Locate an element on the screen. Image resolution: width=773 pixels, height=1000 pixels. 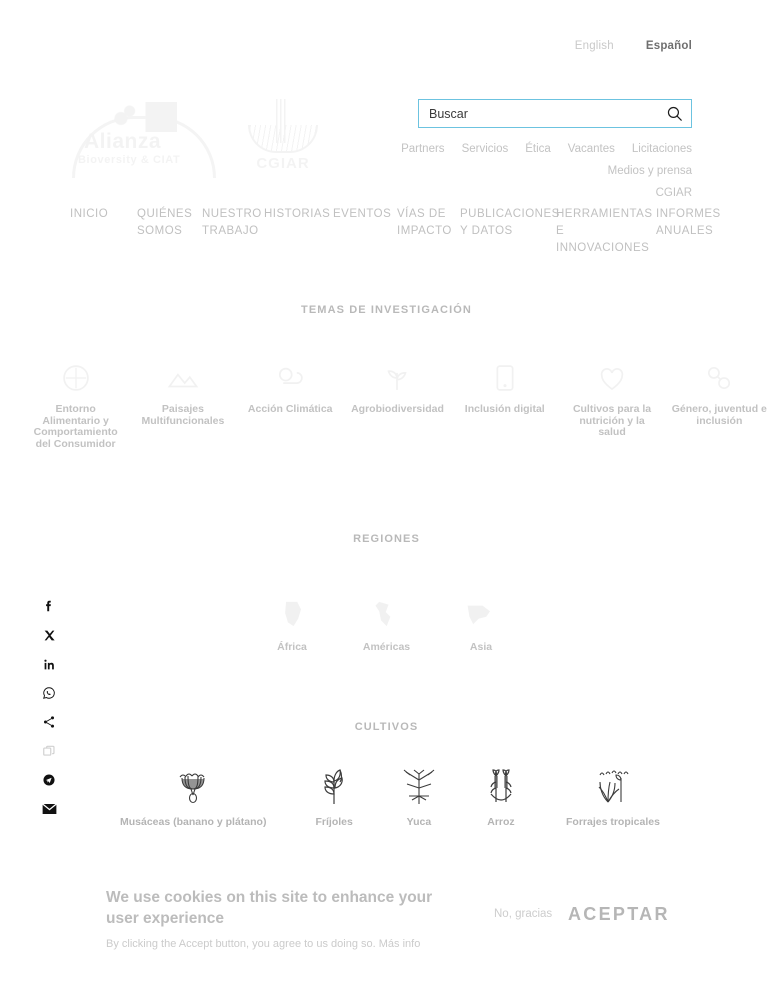
crop-item-frijoles: Fríjoles is located at coordinates (334, 798).